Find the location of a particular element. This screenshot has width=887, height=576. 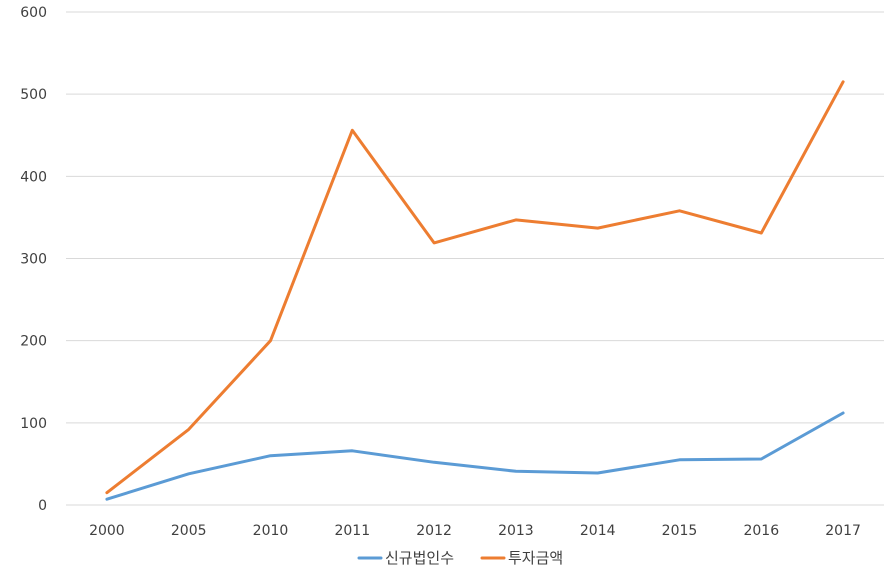

y-tick-label: 200 is located at coordinates (33, 342).